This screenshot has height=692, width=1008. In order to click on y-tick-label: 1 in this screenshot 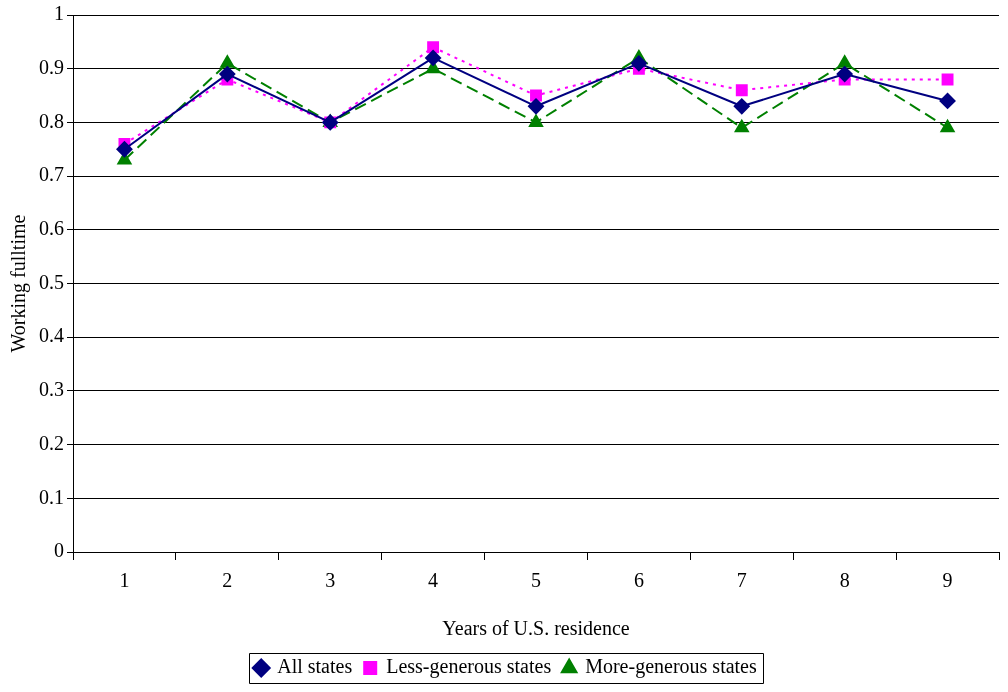, I will do `click(59, 13)`.